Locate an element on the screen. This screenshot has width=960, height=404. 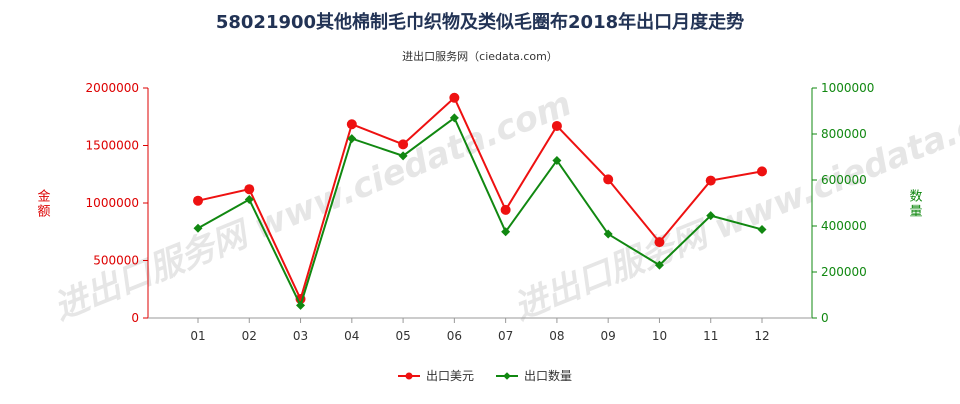
legend-label: 出口美元 is located at coordinates (450, 376).